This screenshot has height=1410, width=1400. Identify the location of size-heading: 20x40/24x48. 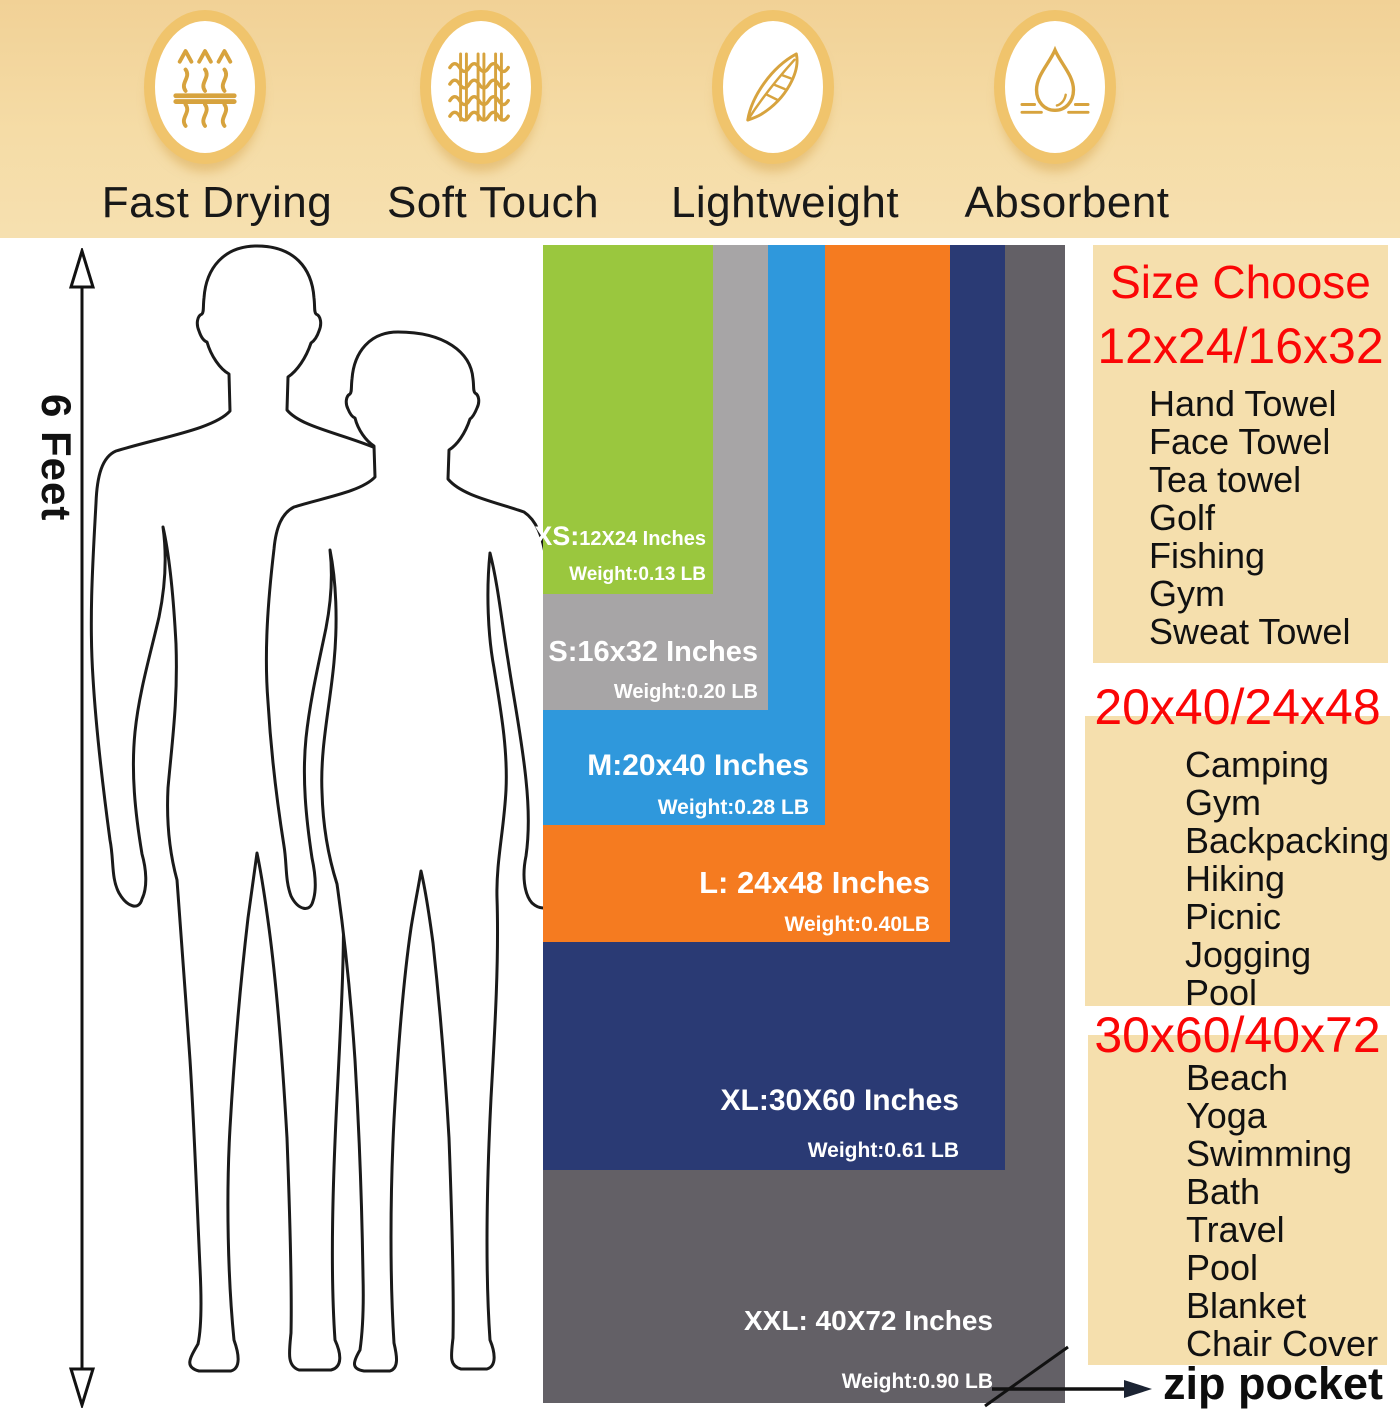
(1237, 707).